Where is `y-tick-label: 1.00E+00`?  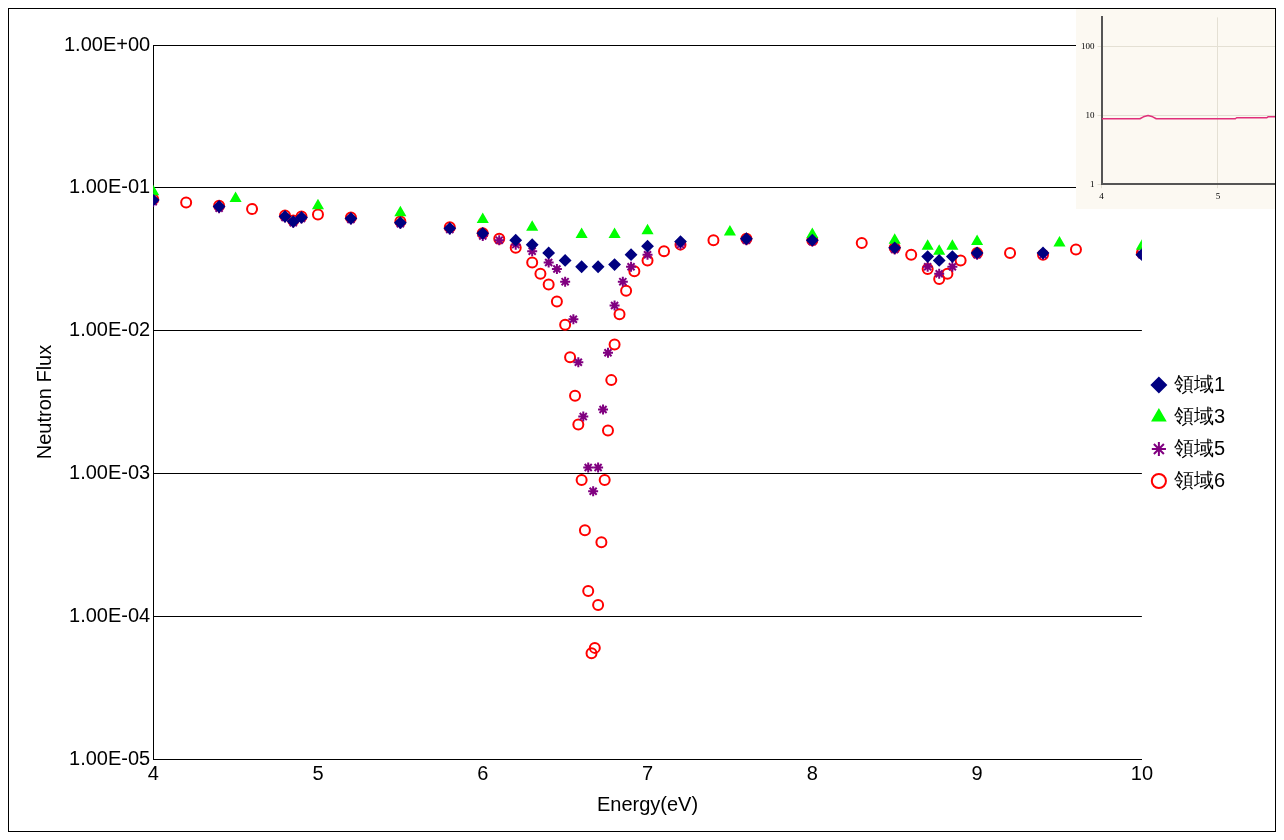
y-tick-label: 1.00E+00 is located at coordinates (107, 43).